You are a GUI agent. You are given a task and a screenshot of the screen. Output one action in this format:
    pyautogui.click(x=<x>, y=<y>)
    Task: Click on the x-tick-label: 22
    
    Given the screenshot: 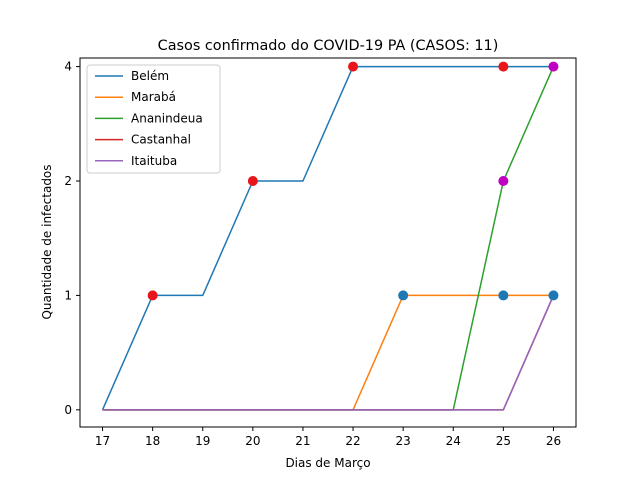 What is the action you would take?
    pyautogui.click(x=352, y=441)
    